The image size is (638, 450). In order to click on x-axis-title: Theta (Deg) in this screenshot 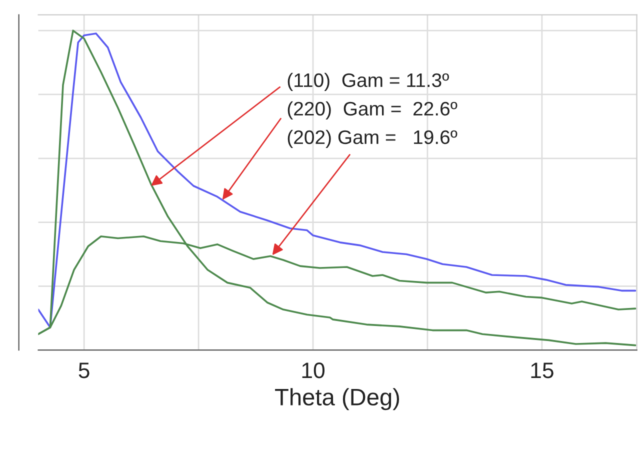, I will do `click(337, 399)`.